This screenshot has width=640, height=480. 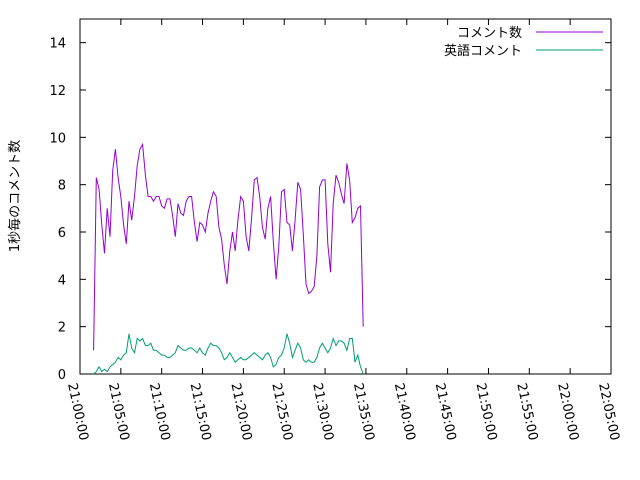 What do you see at coordinates (15, 196) in the screenshot?
I see `y-axis-label: 1秒毎のコメント数` at bounding box center [15, 196].